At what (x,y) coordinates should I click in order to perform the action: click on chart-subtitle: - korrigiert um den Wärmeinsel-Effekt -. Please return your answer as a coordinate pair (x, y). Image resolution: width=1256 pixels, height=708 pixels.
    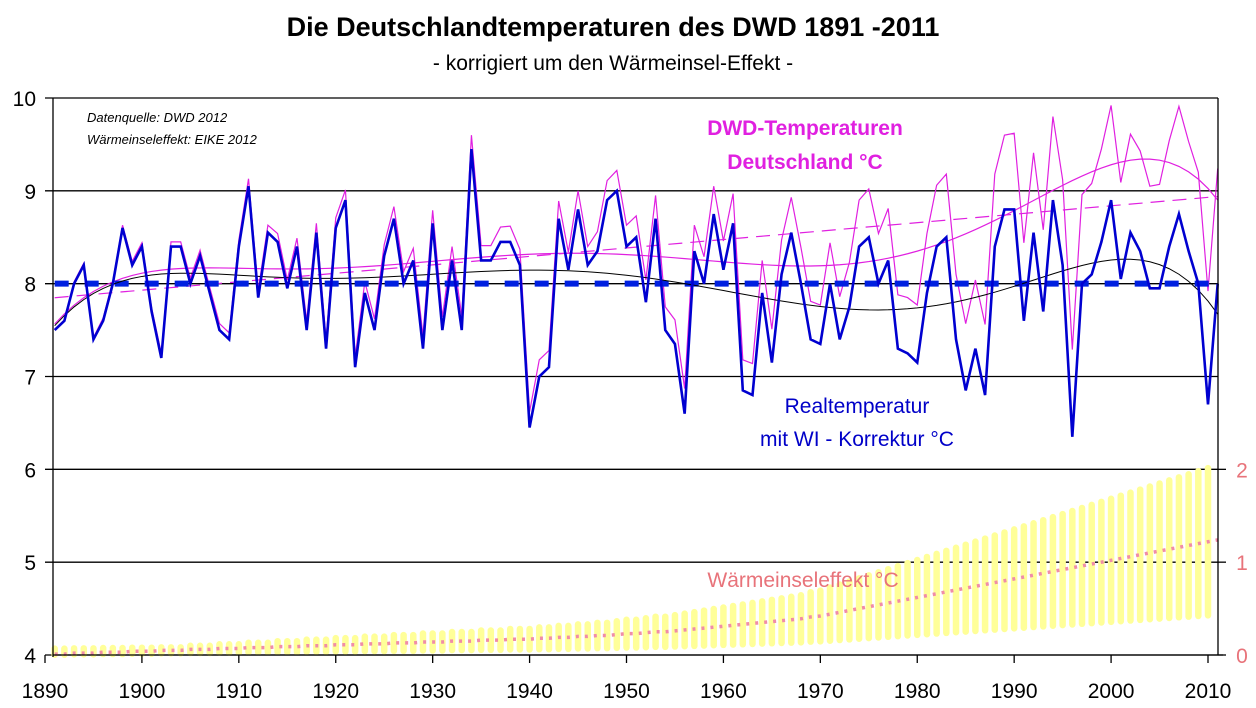
    Looking at the image, I should click on (613, 63).